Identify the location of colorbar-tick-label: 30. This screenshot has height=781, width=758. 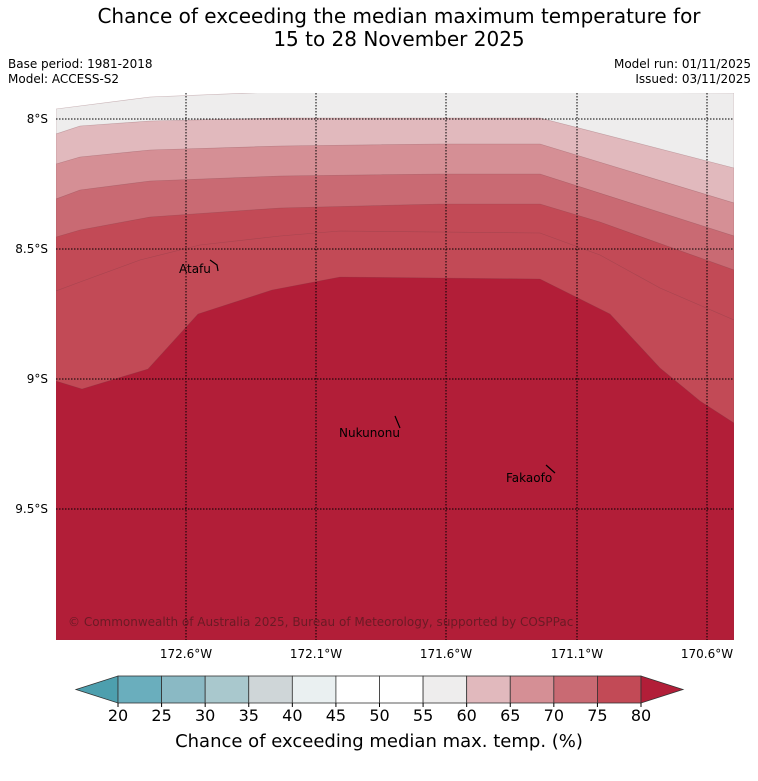
(205, 715).